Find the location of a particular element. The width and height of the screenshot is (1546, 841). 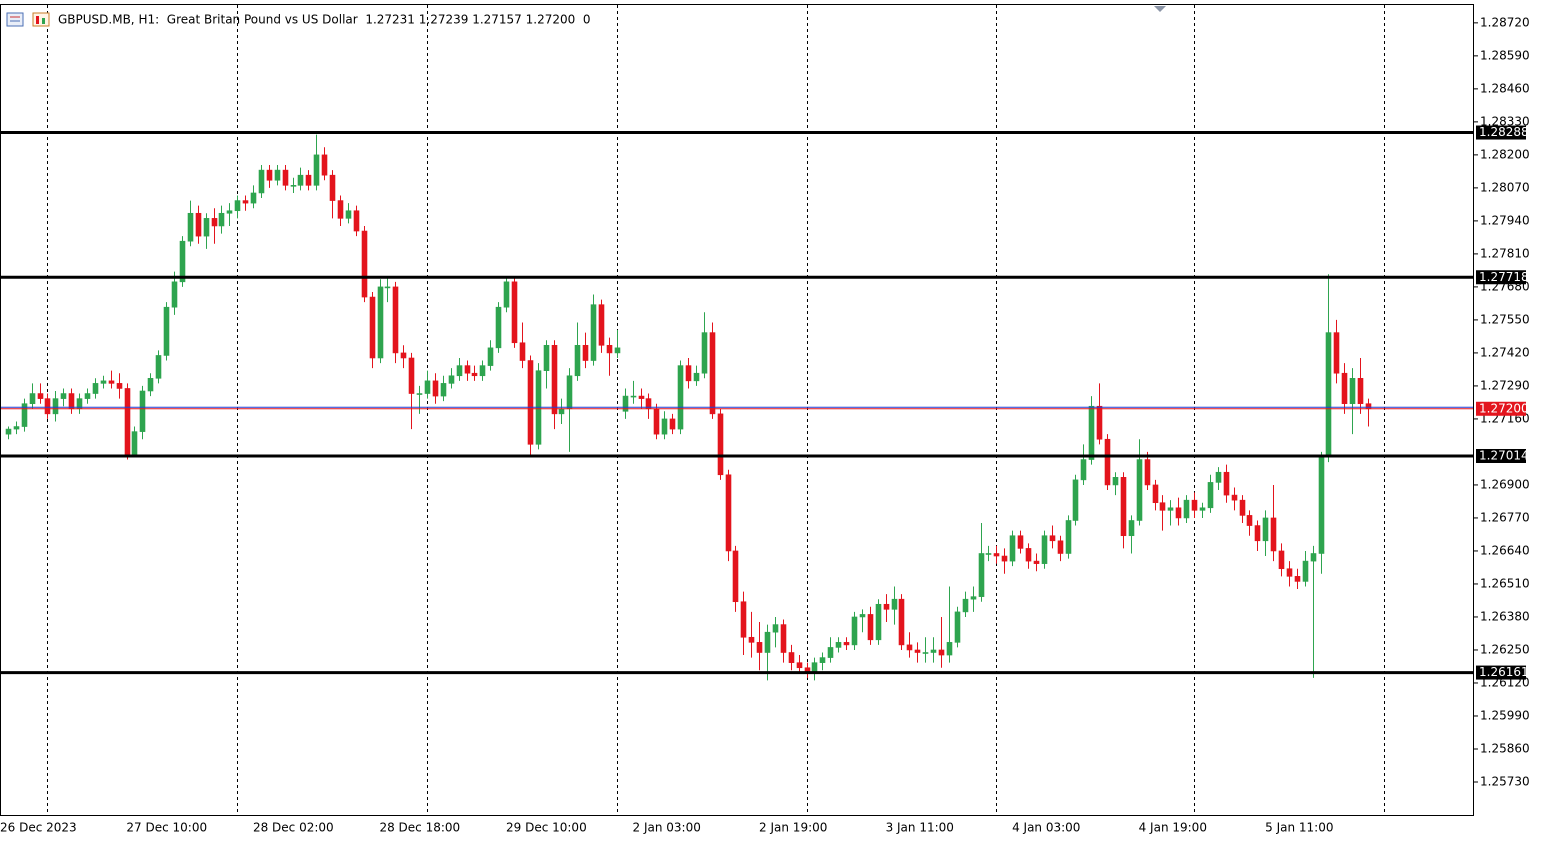

level-label: 1.28288 is located at coordinates (1504, 132).